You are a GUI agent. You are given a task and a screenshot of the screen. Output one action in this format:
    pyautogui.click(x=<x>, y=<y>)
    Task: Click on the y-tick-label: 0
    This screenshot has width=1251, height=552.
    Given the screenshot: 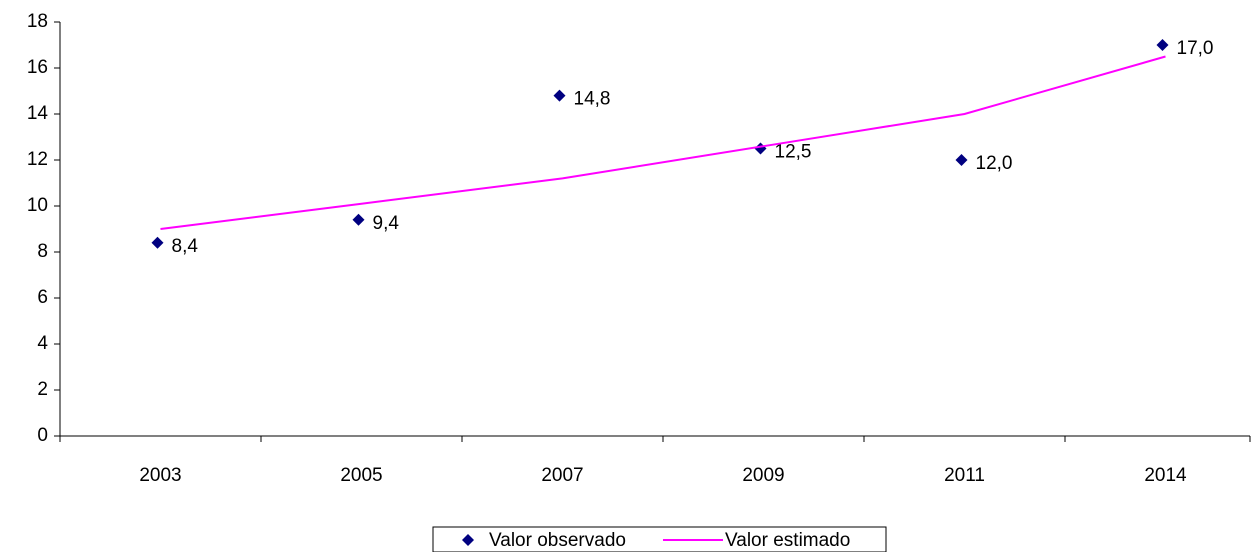 What is the action you would take?
    pyautogui.click(x=42, y=435)
    